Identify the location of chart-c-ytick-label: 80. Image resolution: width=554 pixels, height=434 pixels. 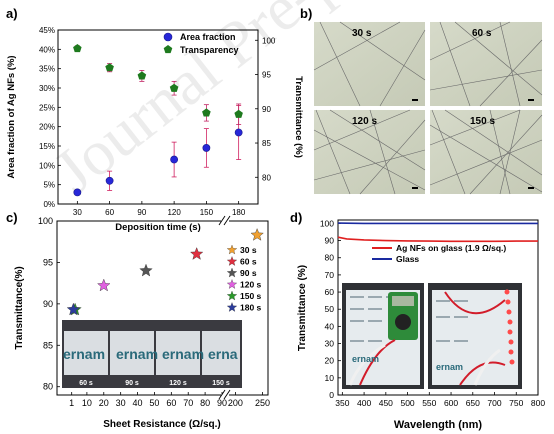
(48, 387).